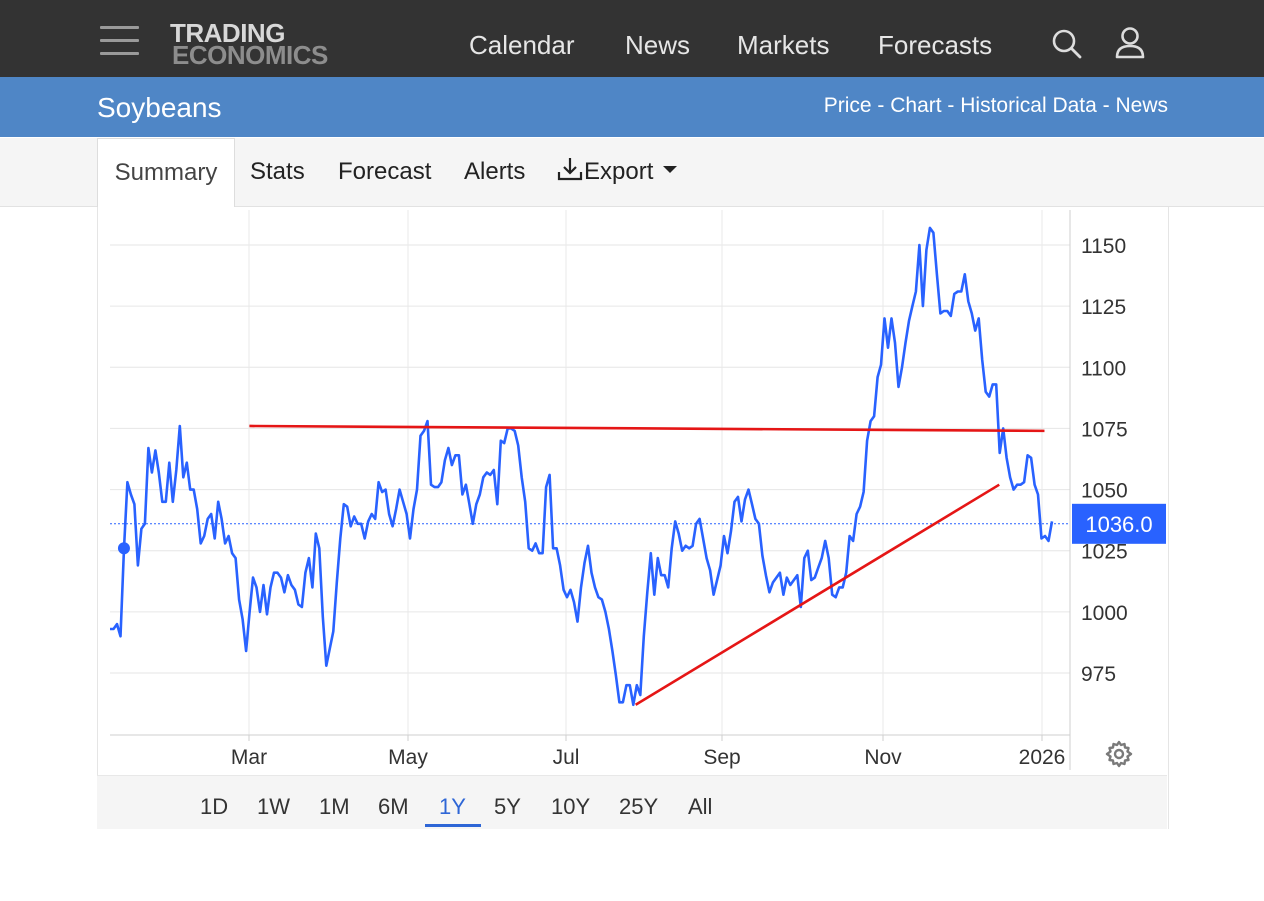 Image resolution: width=1264 pixels, height=901 pixels. I want to click on tab-stats: Stats, so click(277, 171).